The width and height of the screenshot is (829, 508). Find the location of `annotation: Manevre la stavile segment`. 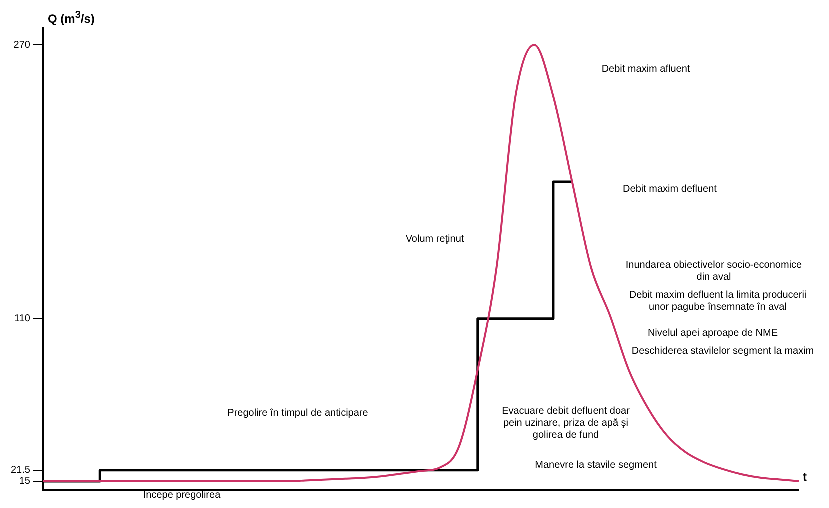

annotation: Manevre la stavile segment is located at coordinates (596, 466).